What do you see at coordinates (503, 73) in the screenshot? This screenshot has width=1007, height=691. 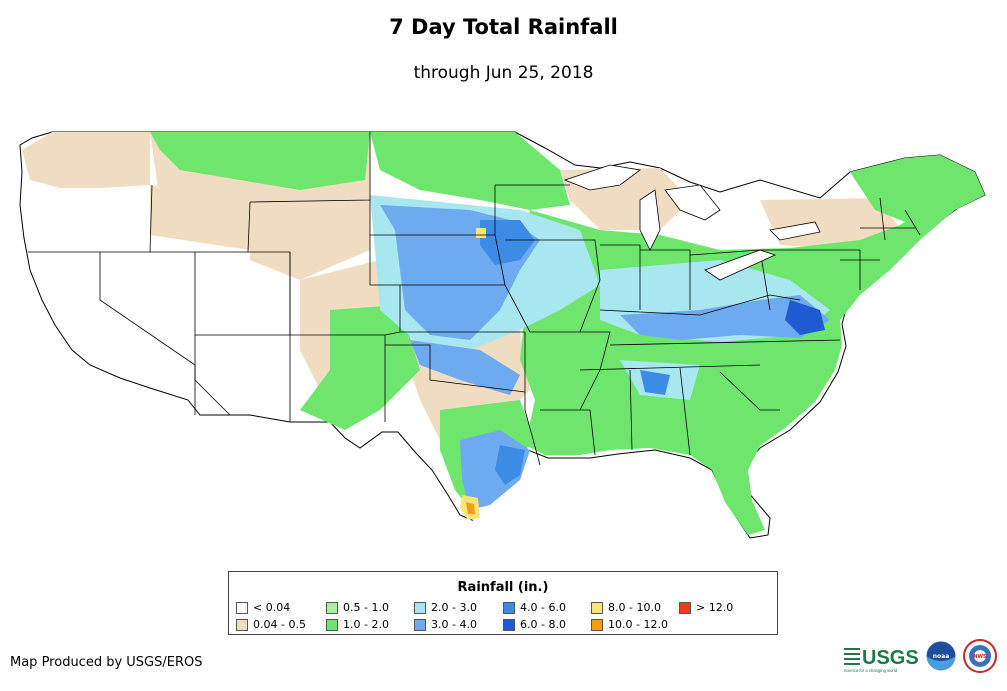 I see `map-subtitle: through Jun 25, 2018` at bounding box center [503, 73].